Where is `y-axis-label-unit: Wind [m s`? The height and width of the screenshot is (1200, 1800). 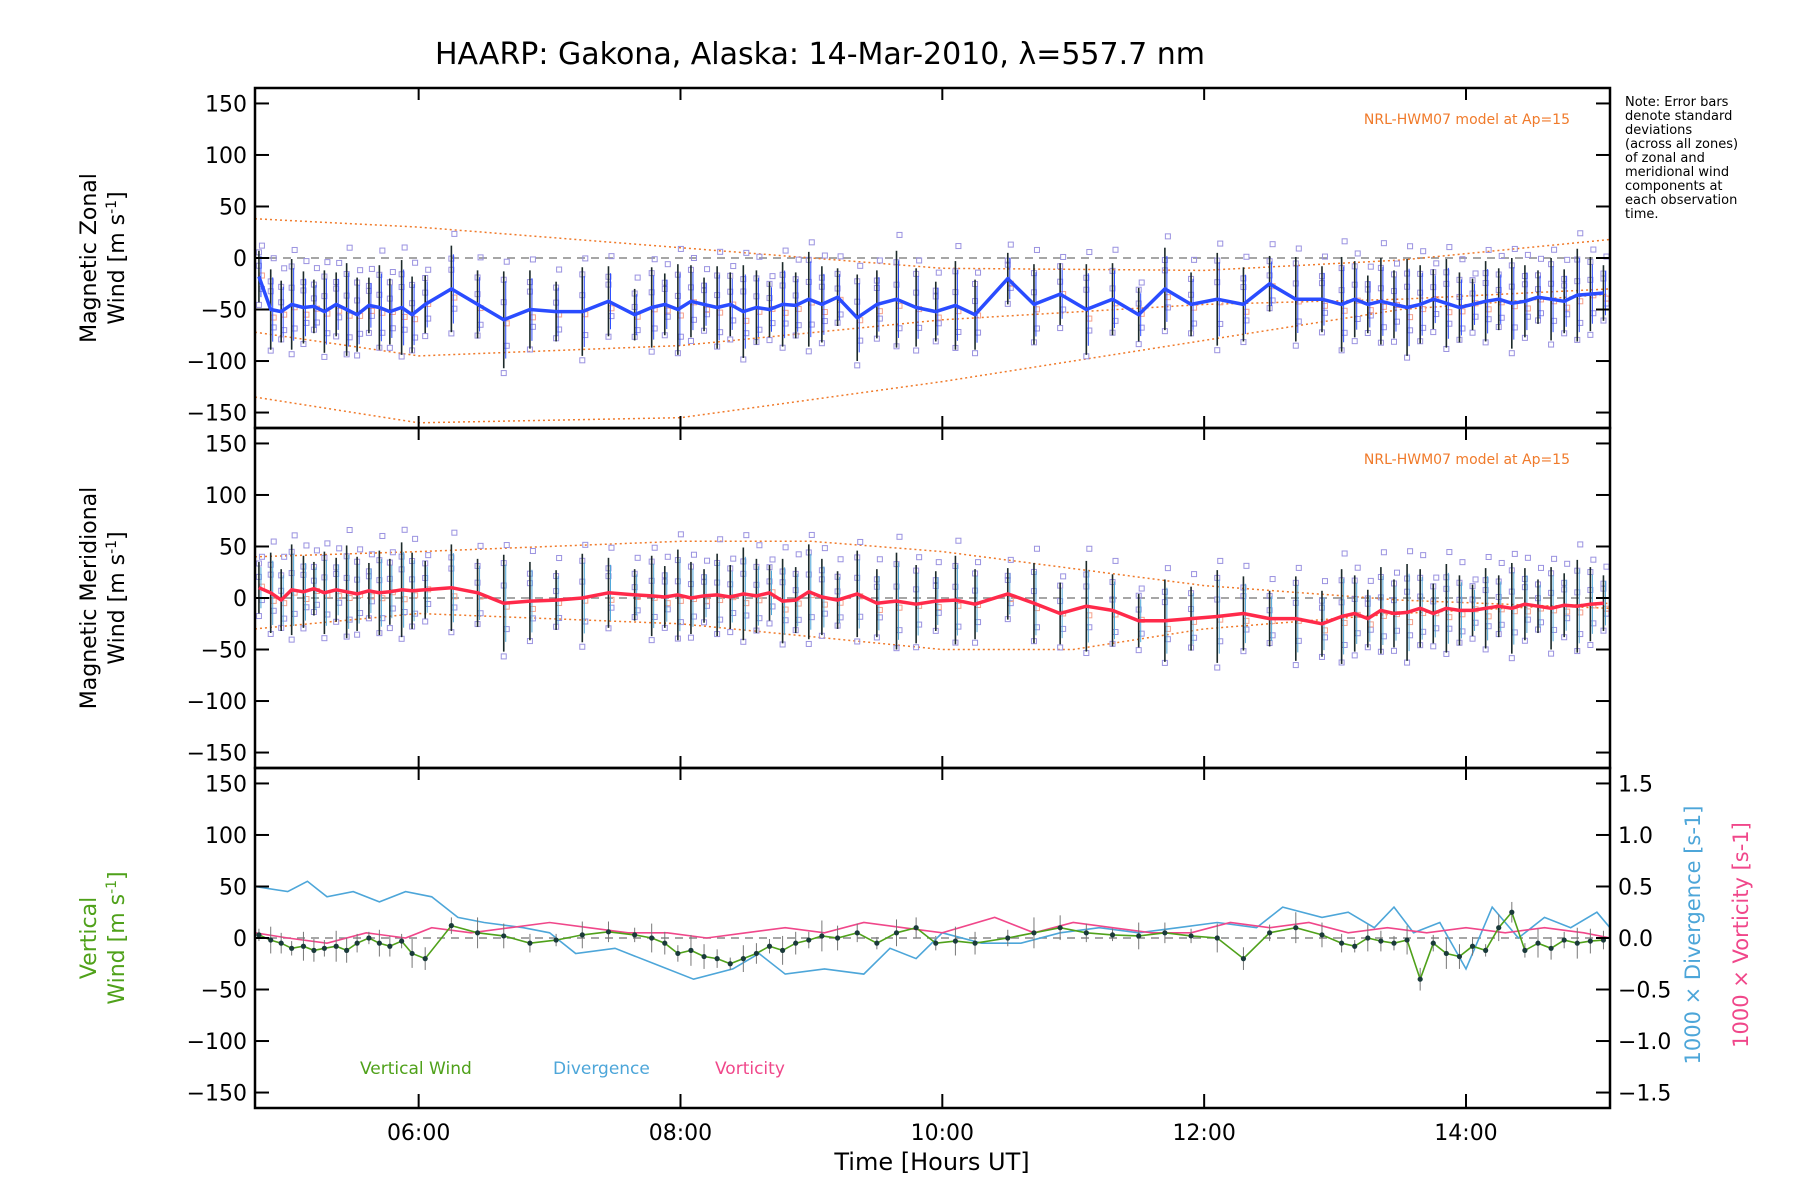
y-axis-label-unit: Wind [m s is located at coordinates (117, 949).